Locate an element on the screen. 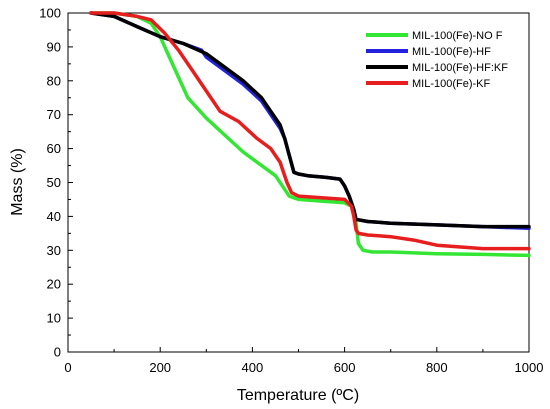 Image resolution: width=550 pixels, height=409 pixels. y-tick-label: 30 is located at coordinates (54, 250).